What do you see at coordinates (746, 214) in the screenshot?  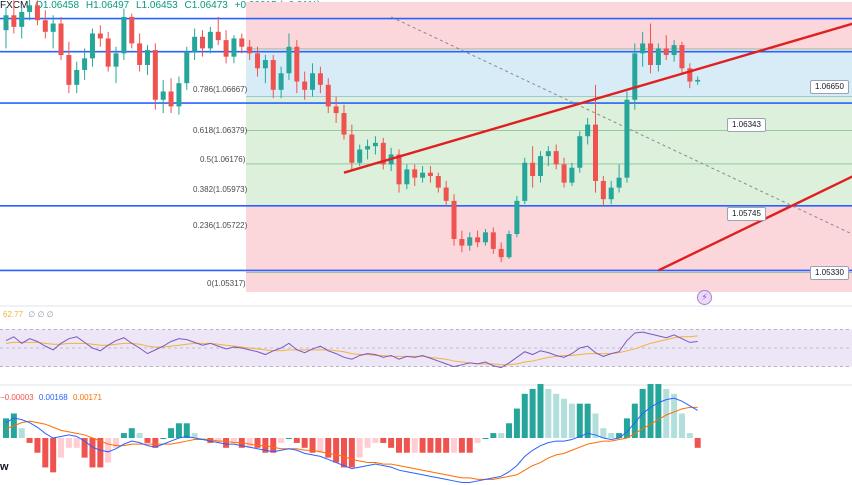 I see `price-label-3: 1.05745` at bounding box center [746, 214].